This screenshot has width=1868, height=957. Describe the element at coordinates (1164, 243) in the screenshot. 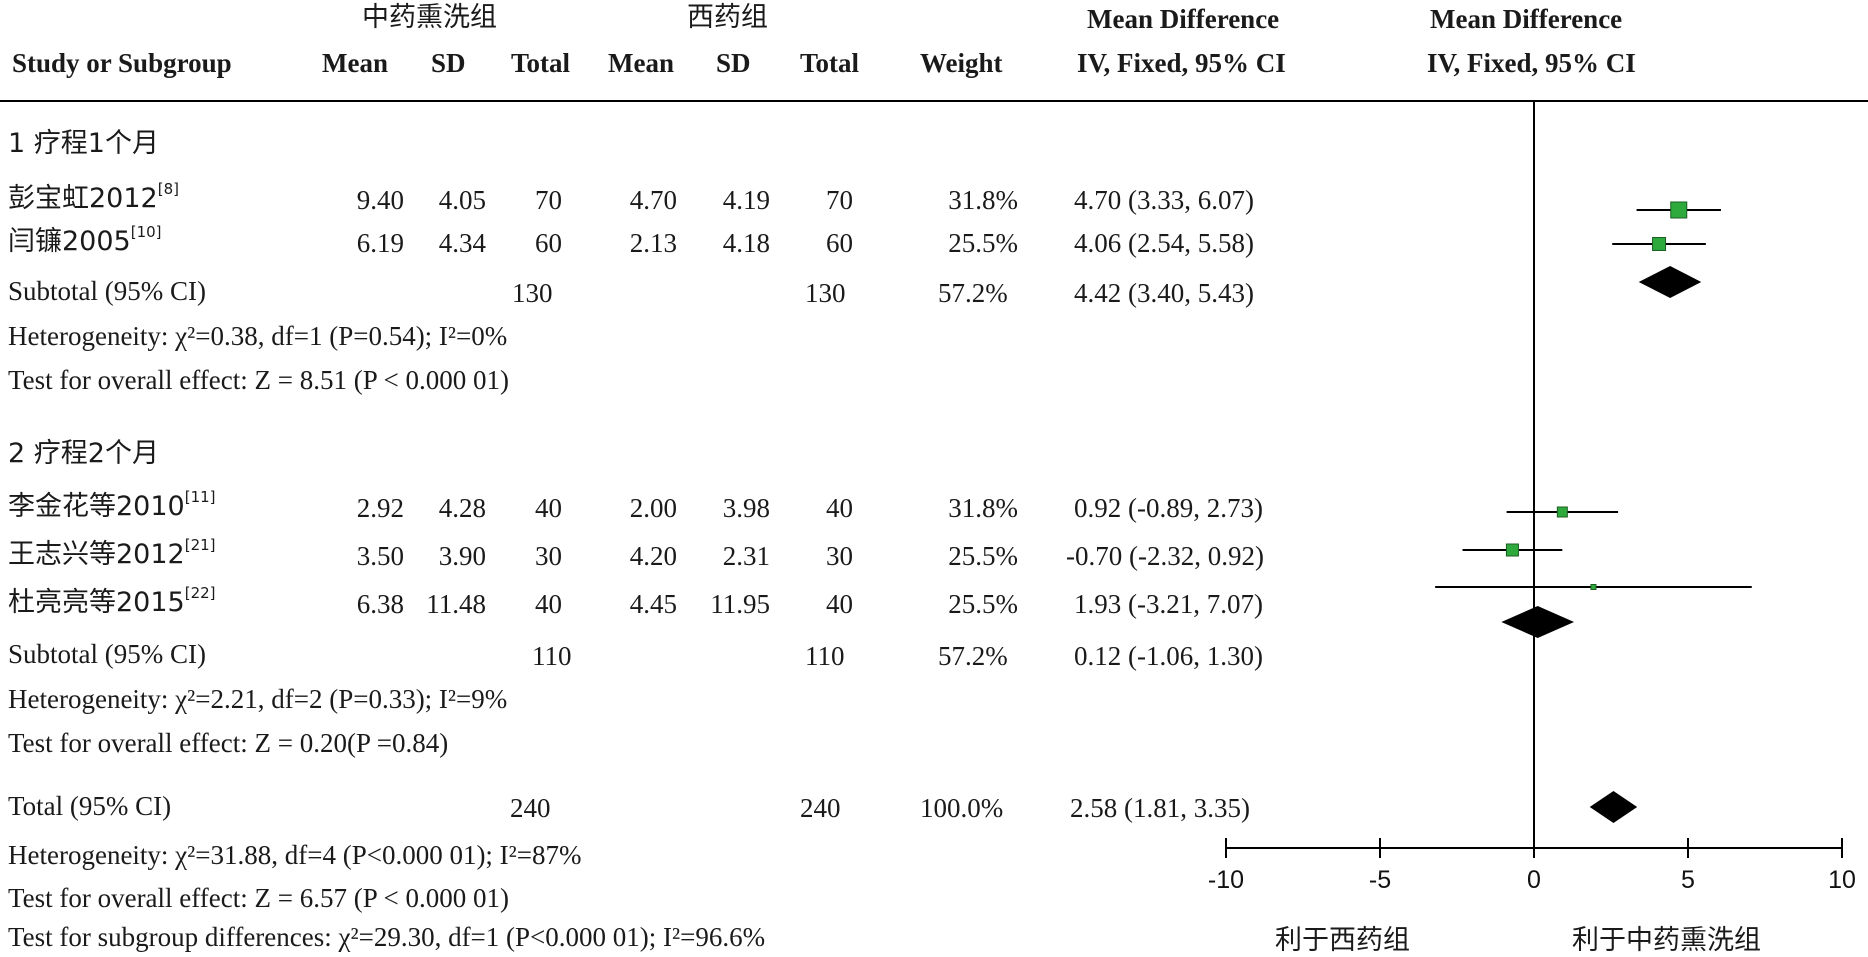

I see `study-ci: 4.06 (2.54, 5.58)` at that location.